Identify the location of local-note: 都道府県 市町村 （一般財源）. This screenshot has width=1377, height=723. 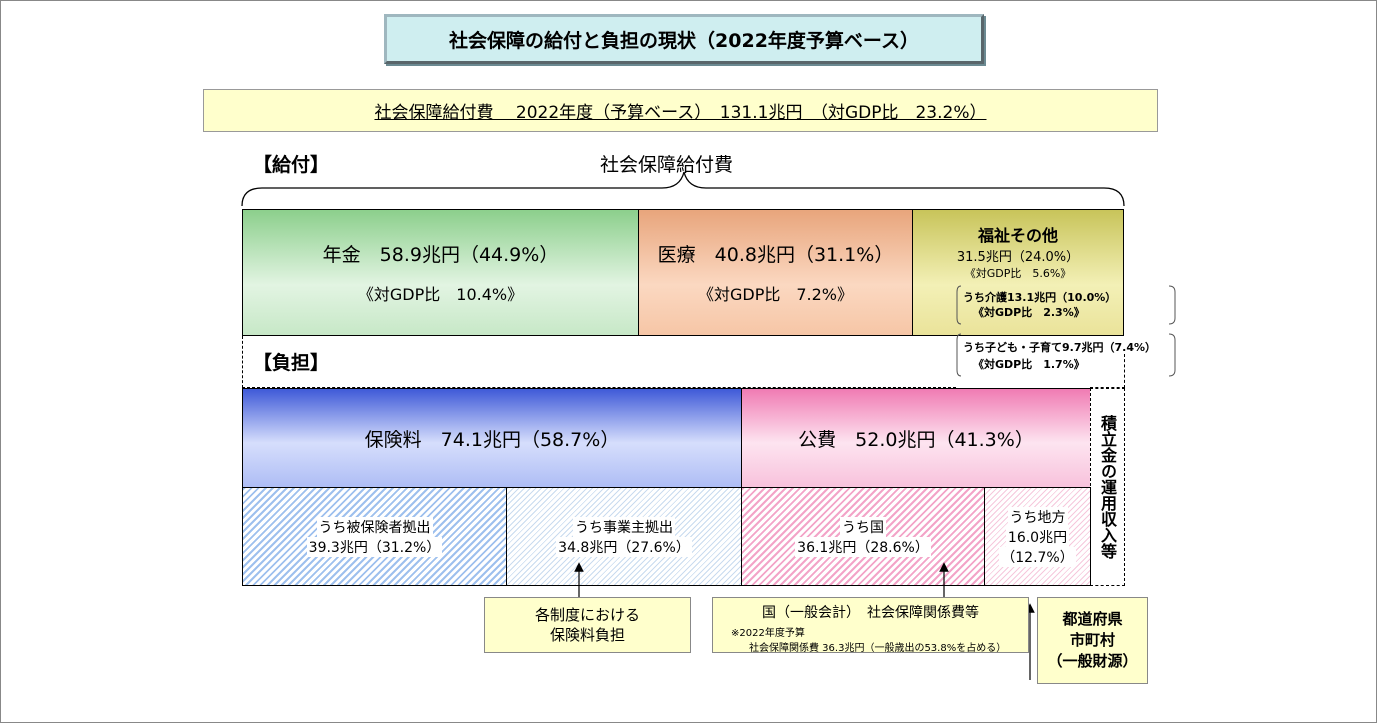
(1092, 640).